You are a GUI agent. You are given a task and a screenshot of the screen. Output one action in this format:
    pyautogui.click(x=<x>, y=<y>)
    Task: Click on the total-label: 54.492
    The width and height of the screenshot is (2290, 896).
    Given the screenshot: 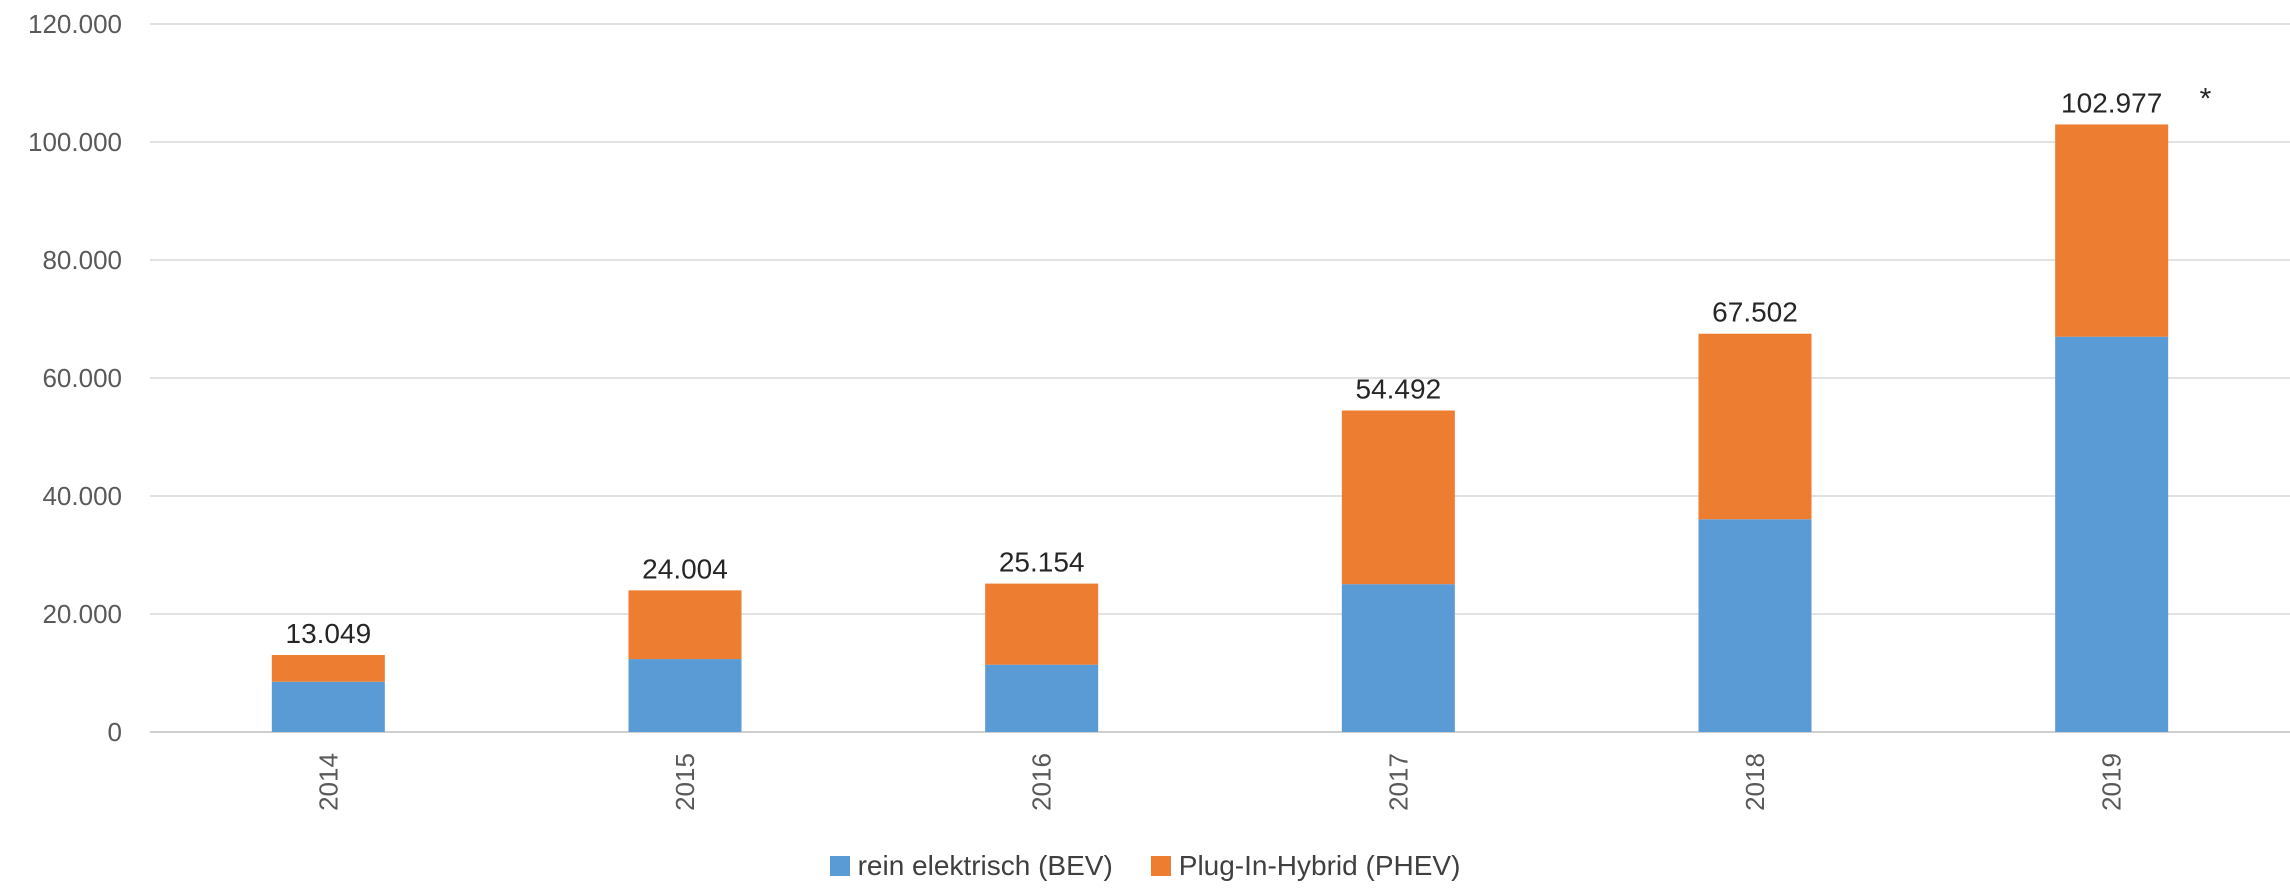 What is the action you would take?
    pyautogui.click(x=1399, y=388)
    